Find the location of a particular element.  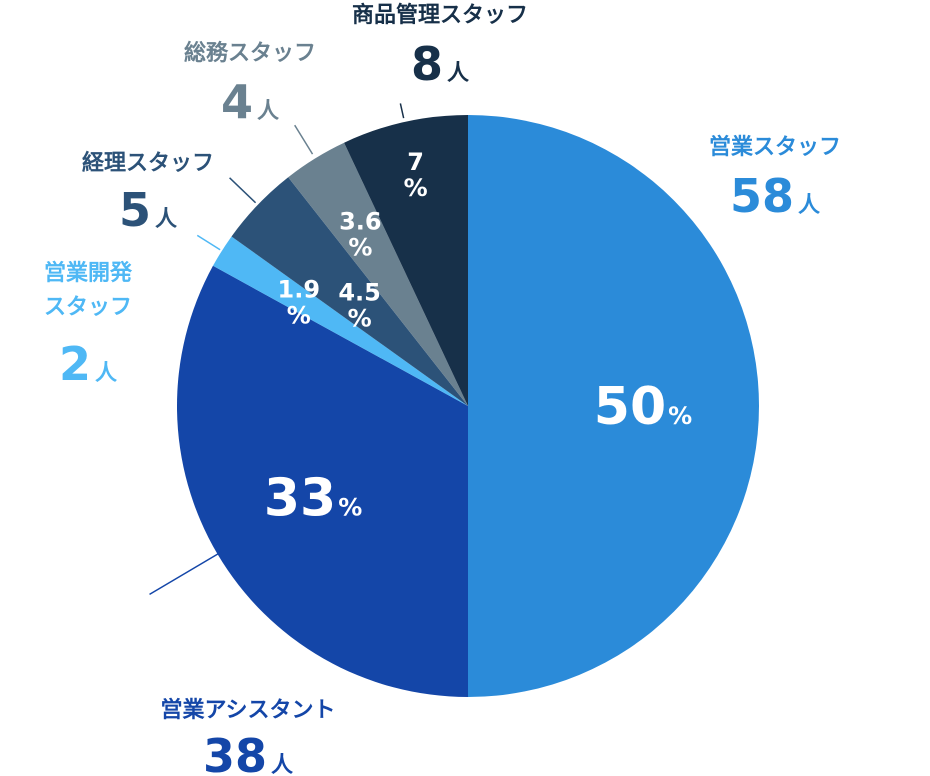

percent-label-5: 7% is located at coordinates (416, 175).